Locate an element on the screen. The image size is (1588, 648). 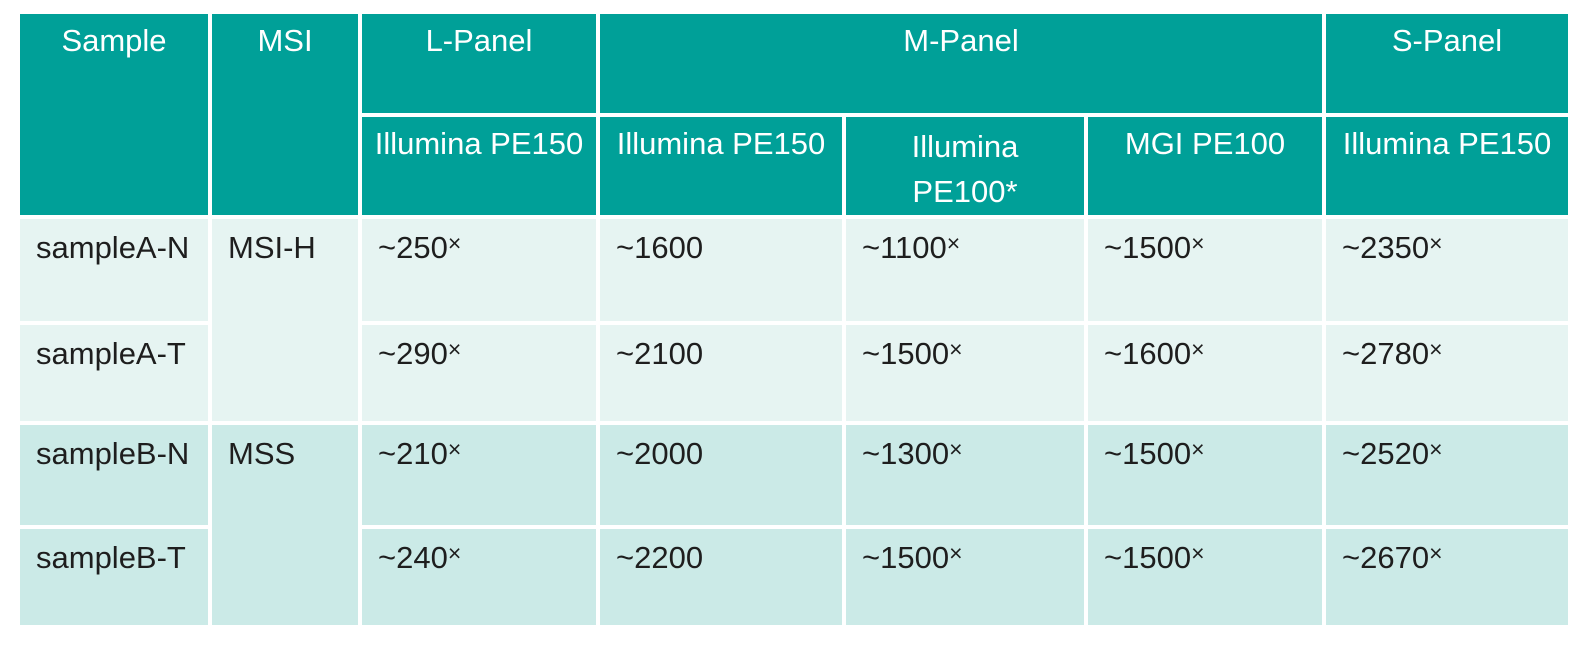
coverage-cell-l-panel: ~240× is located at coordinates (479, 576).